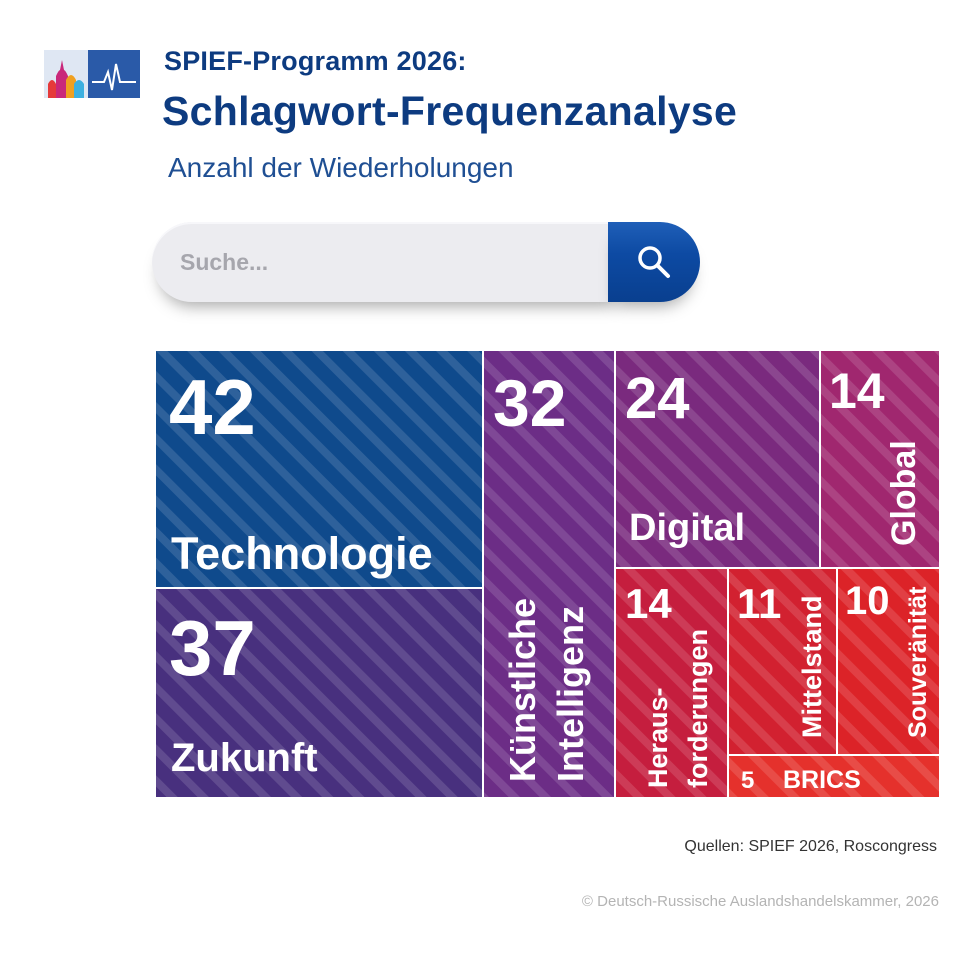 This screenshot has height=960, width=980. Describe the element at coordinates (387, 262) in the screenshot. I see `search-input` at that location.